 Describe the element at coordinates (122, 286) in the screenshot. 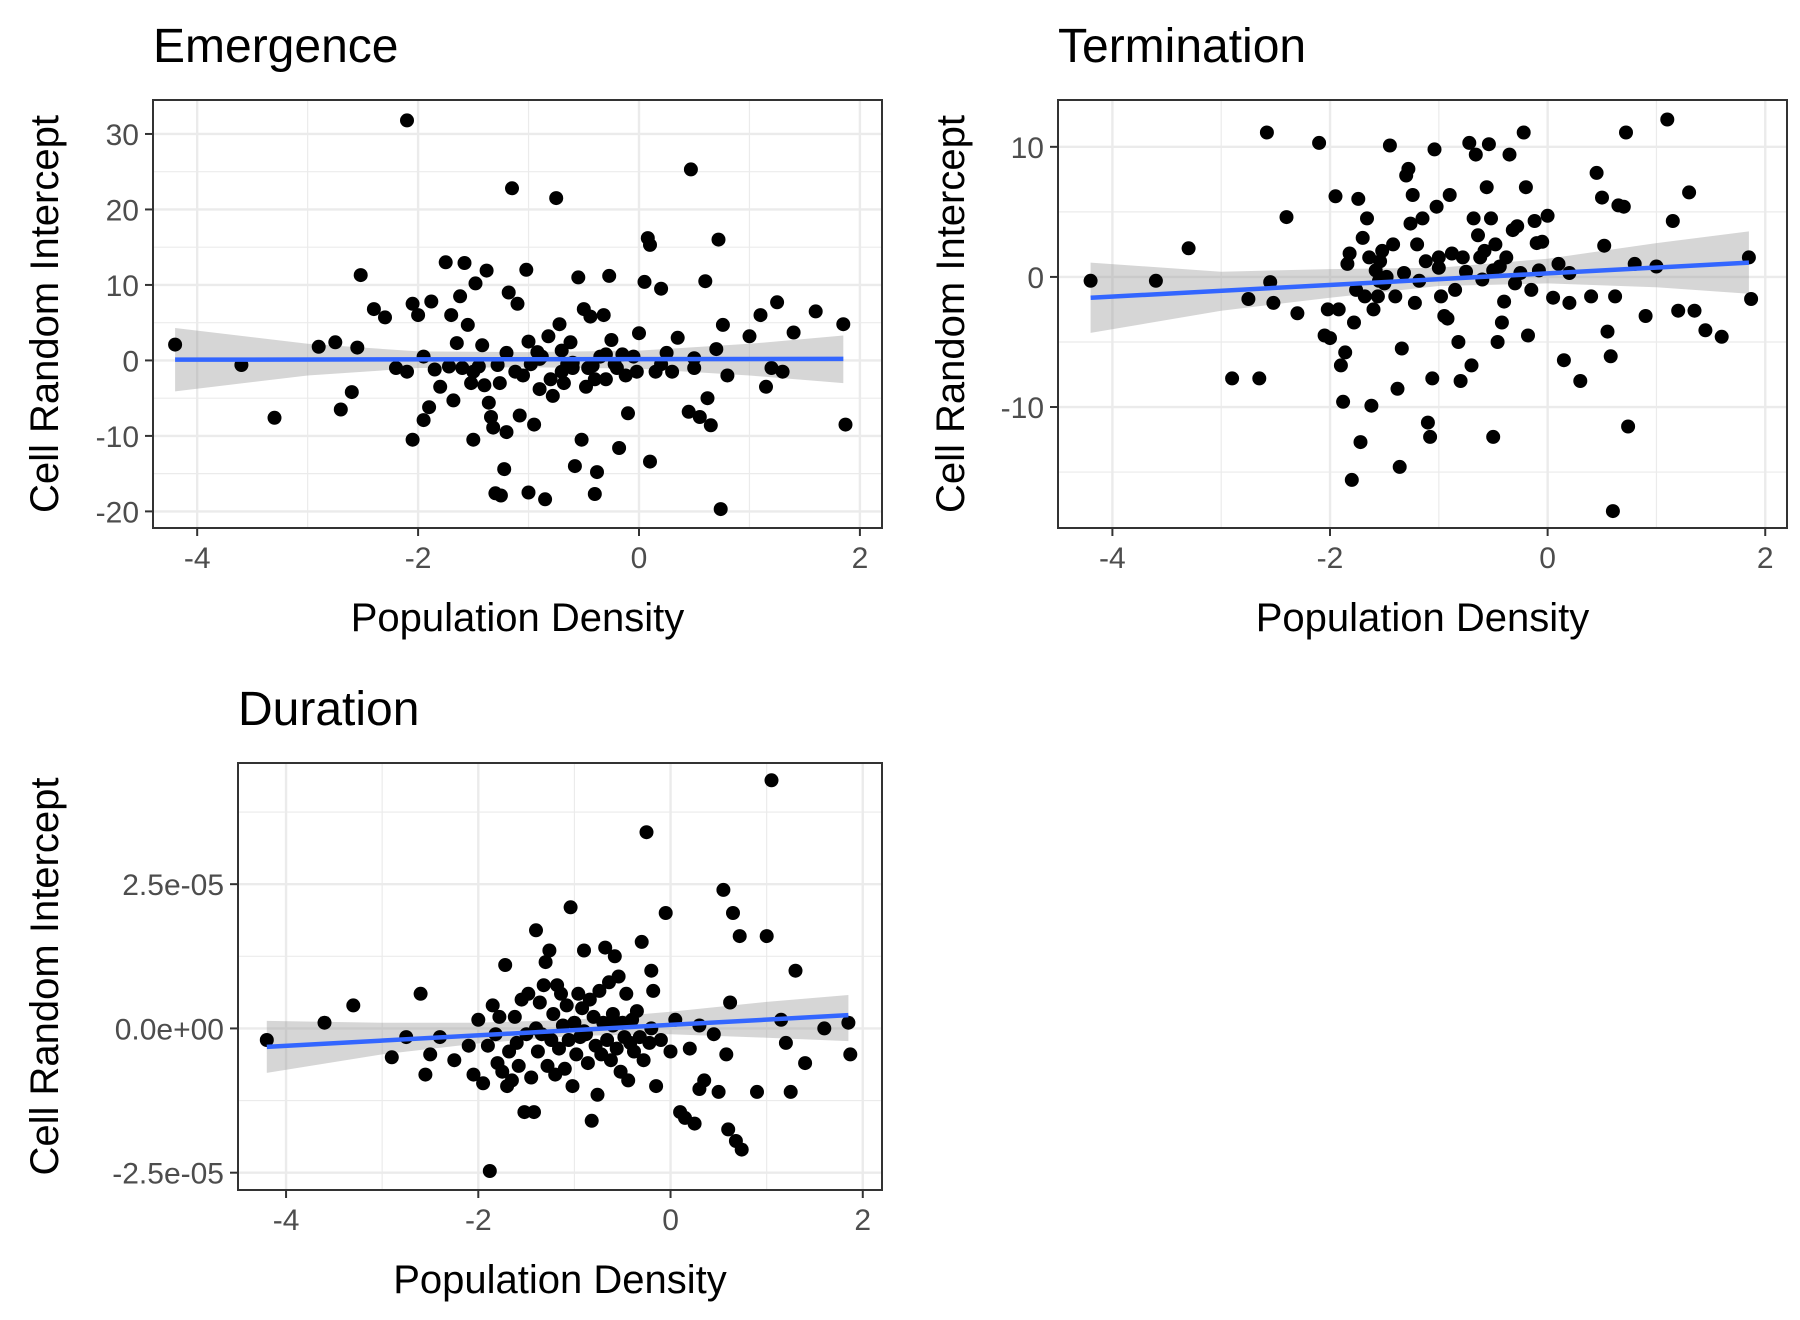

I see `y-tick-label: 10` at that location.